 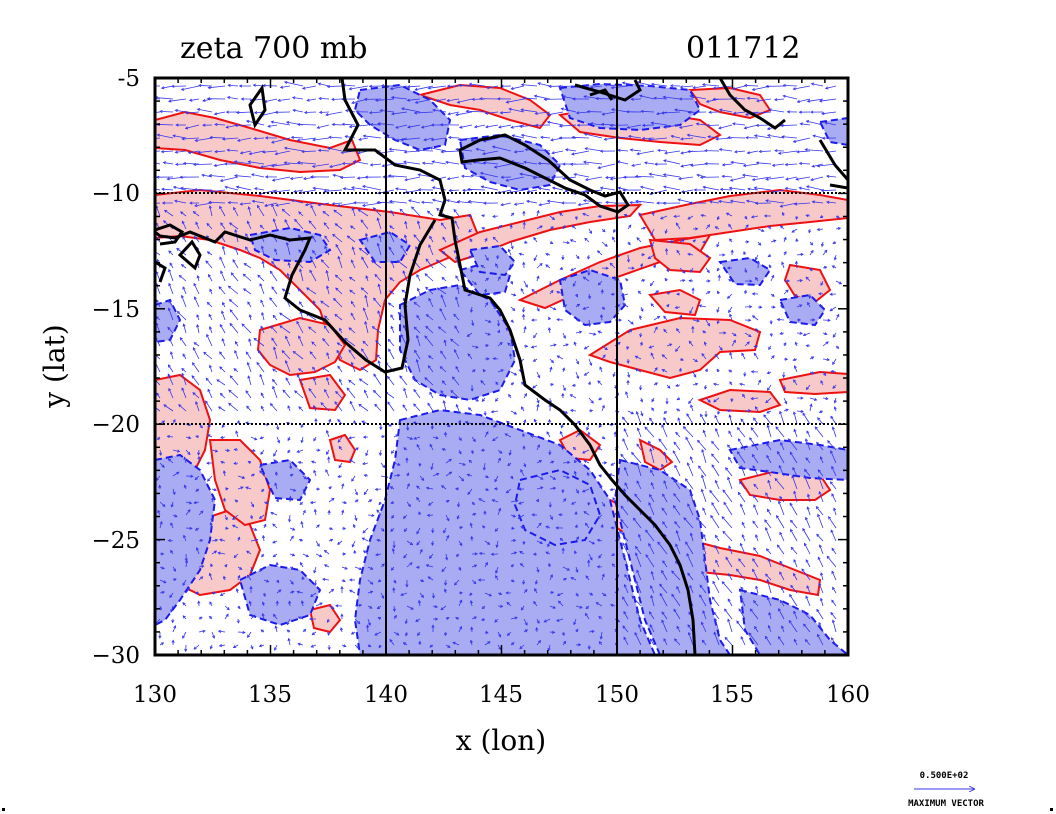 What do you see at coordinates (115, 367) in the screenshot?
I see `y-tick-labels: -5 −10 −15 −20 −25 −30` at bounding box center [115, 367].